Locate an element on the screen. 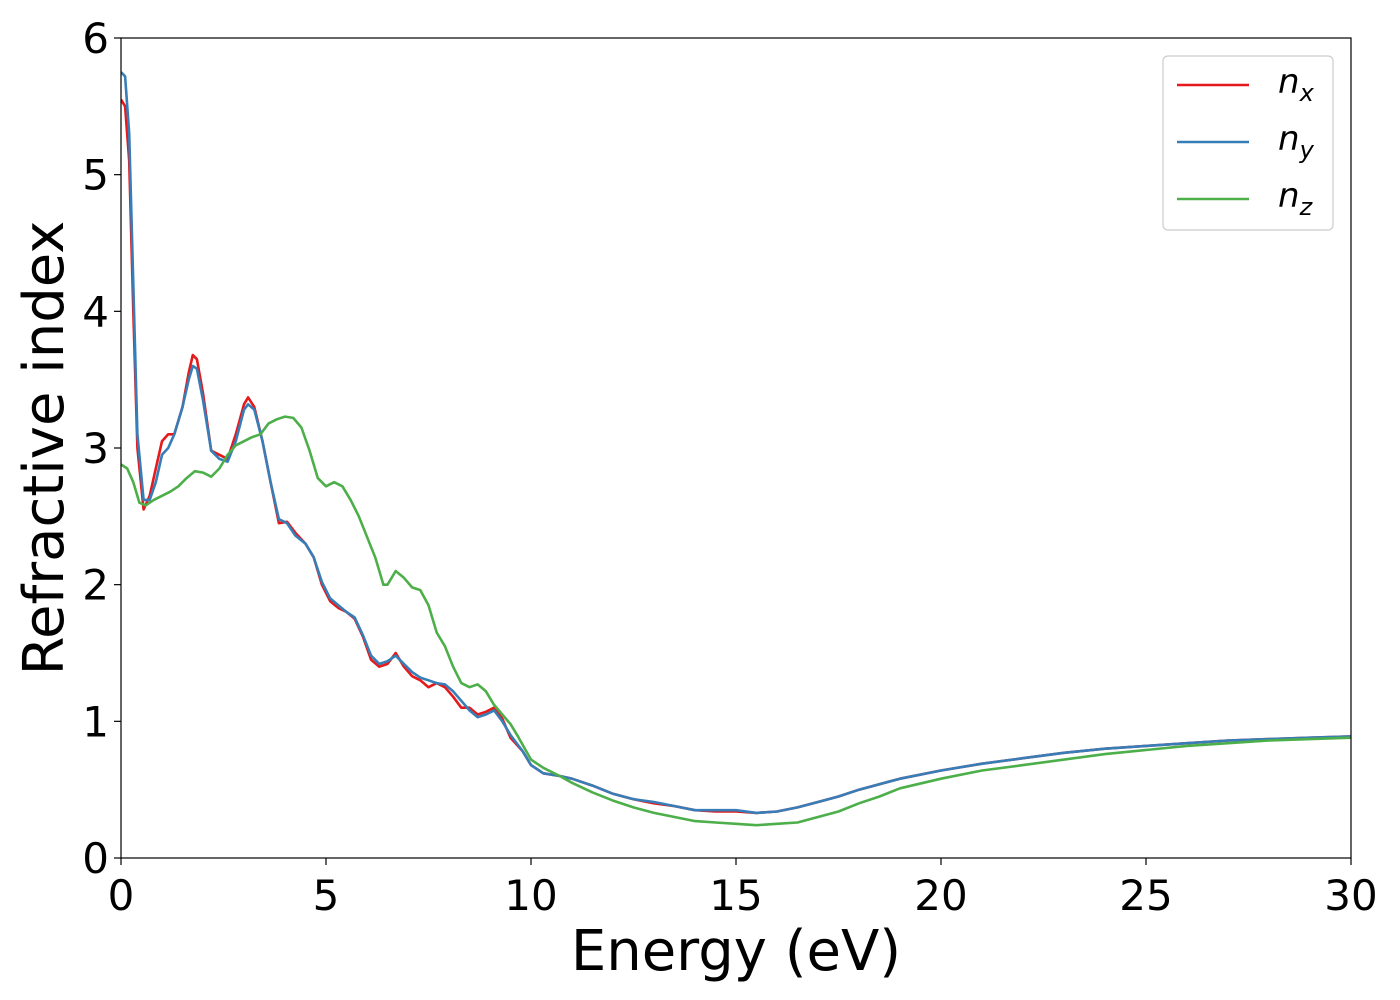 This screenshot has height=1000, width=1400. y-tick-label: 2 is located at coordinates (95, 585).